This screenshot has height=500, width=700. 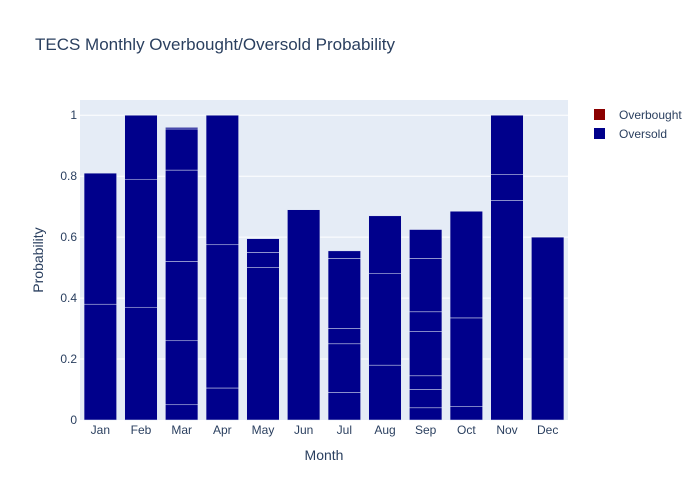 I want to click on x-tick-label: Oct, so click(x=466, y=430).